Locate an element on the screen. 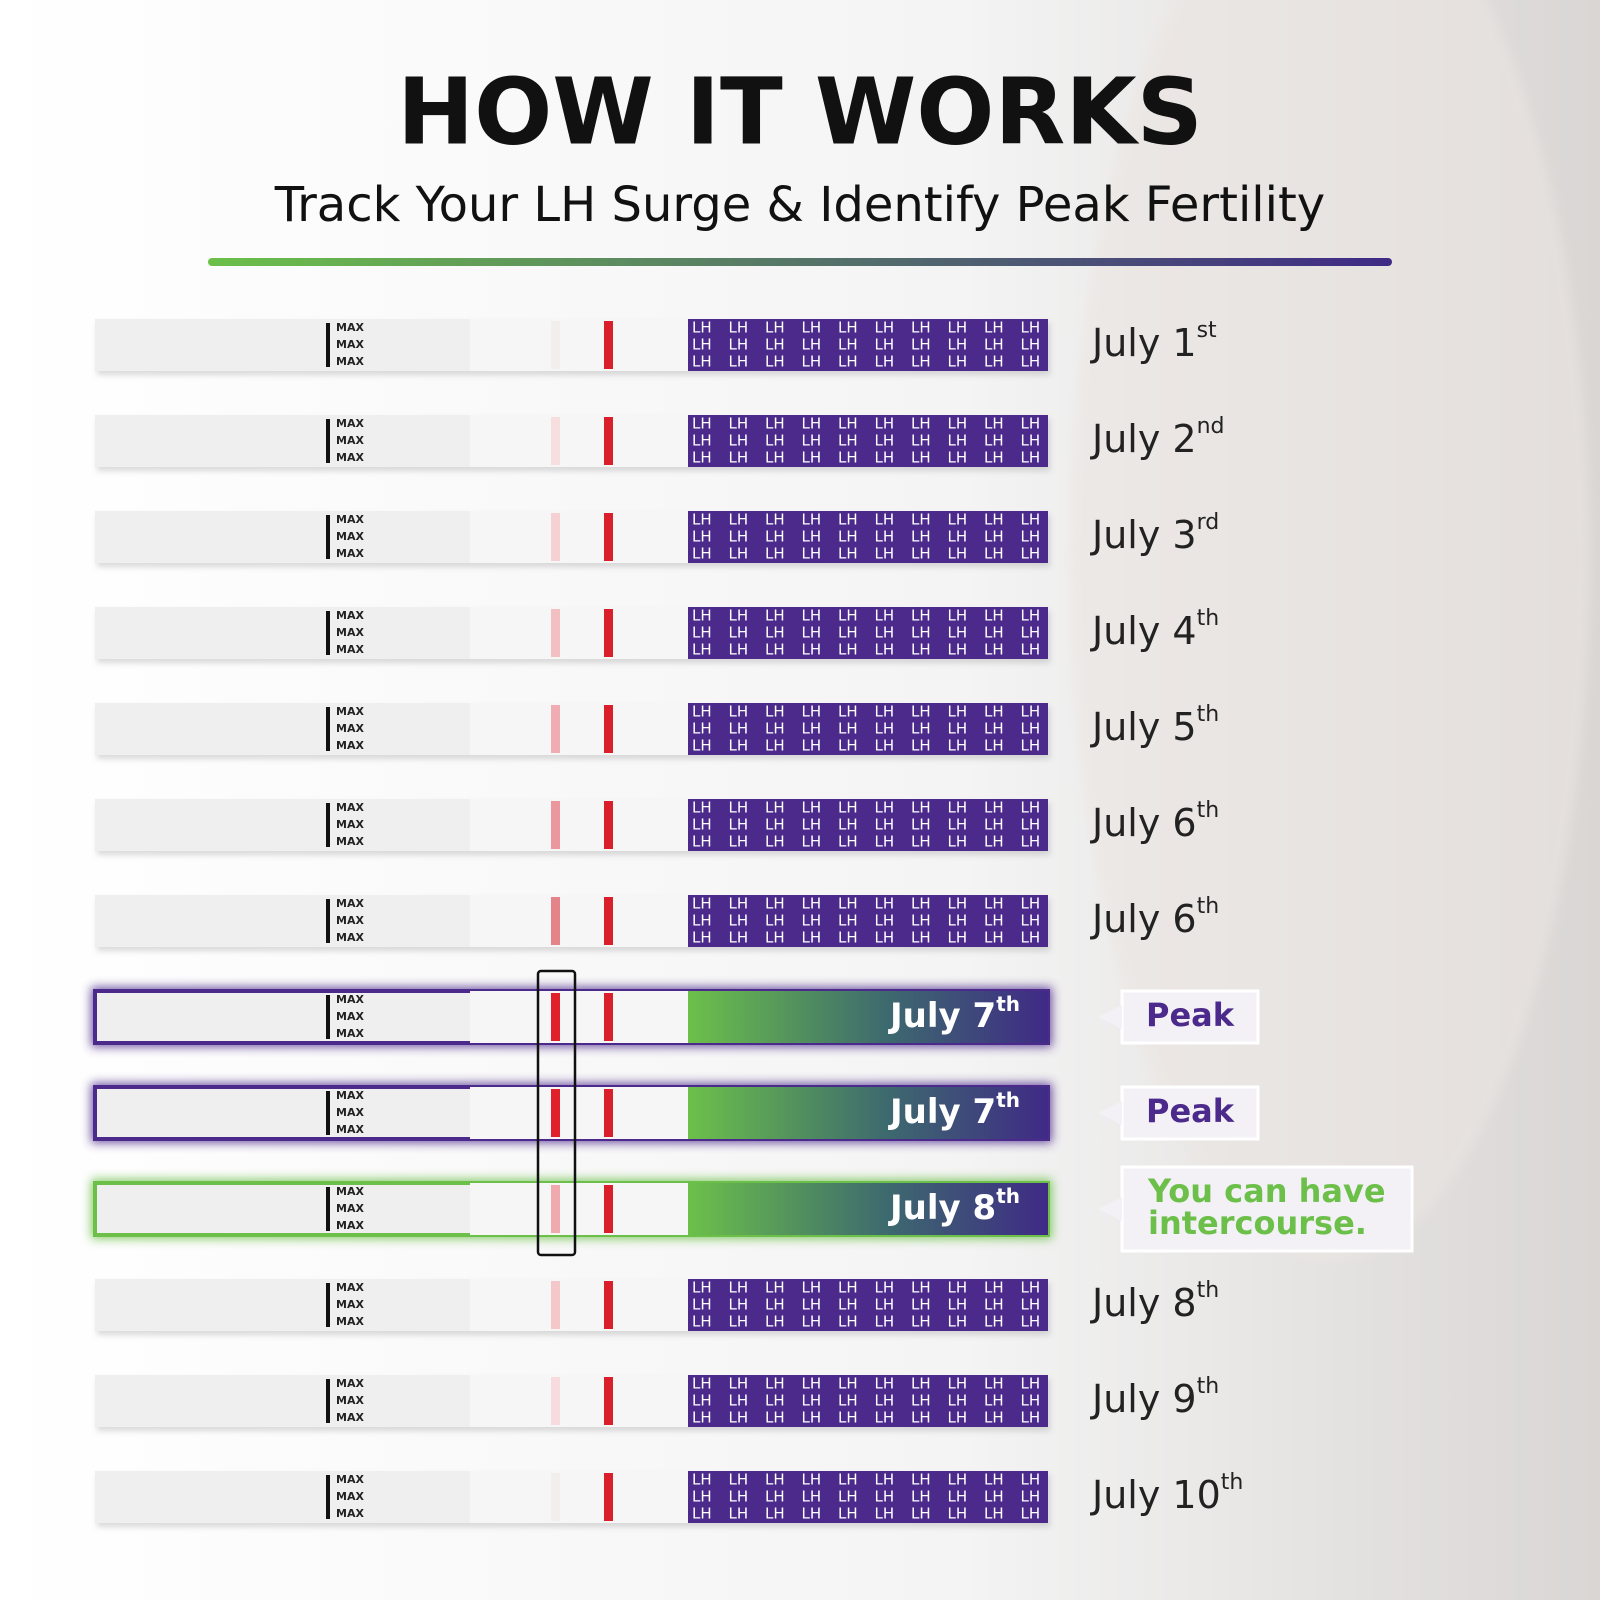 The width and height of the screenshot is (1600, 1604). date-text: July 3 is located at coordinates (1143, 535).